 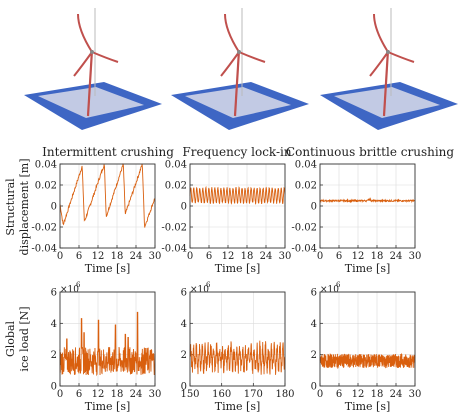 I want to click on panel-title-intermittent: Intermittent crushing, so click(x=108, y=152).